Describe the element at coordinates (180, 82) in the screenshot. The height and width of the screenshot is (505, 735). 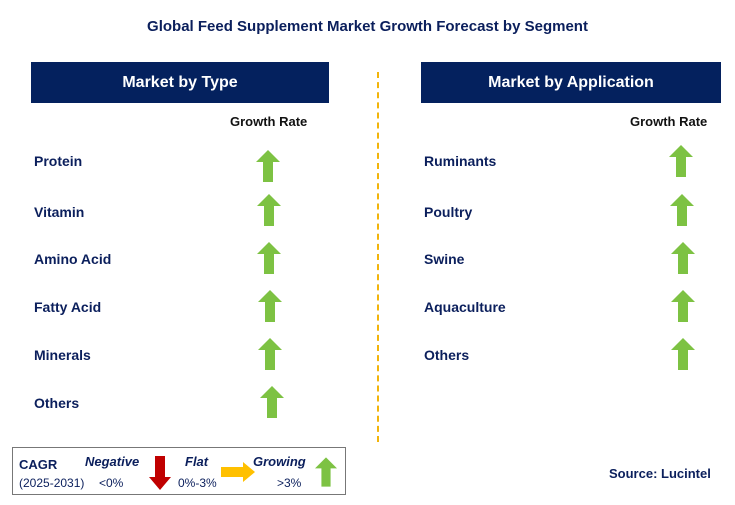
I see `market-by-type-header: Market by Type` at that location.